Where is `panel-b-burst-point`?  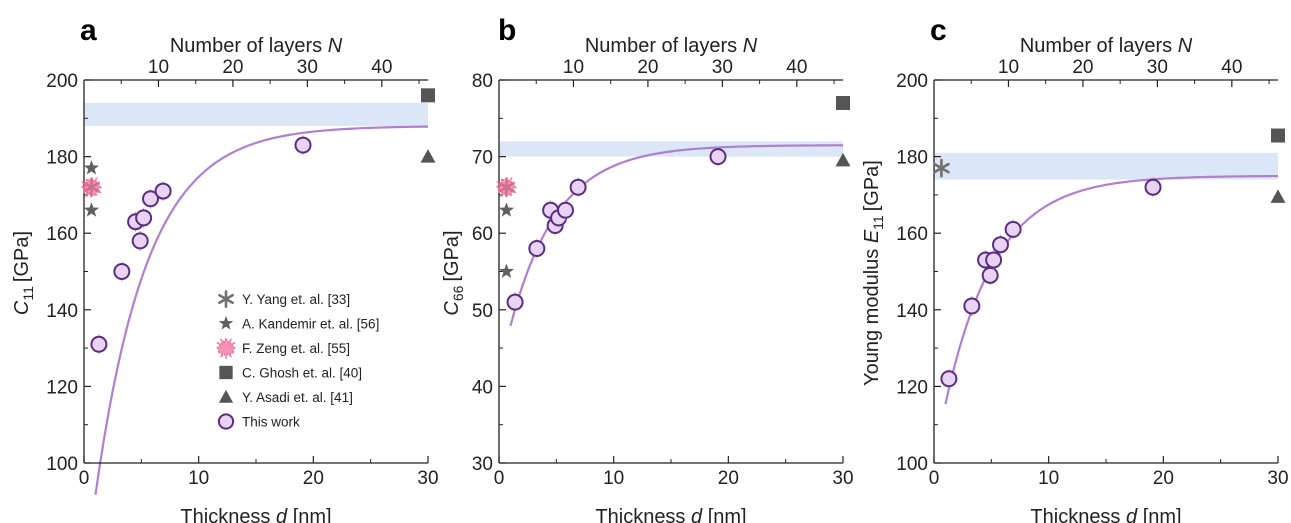 panel-b-burst-point is located at coordinates (506, 187).